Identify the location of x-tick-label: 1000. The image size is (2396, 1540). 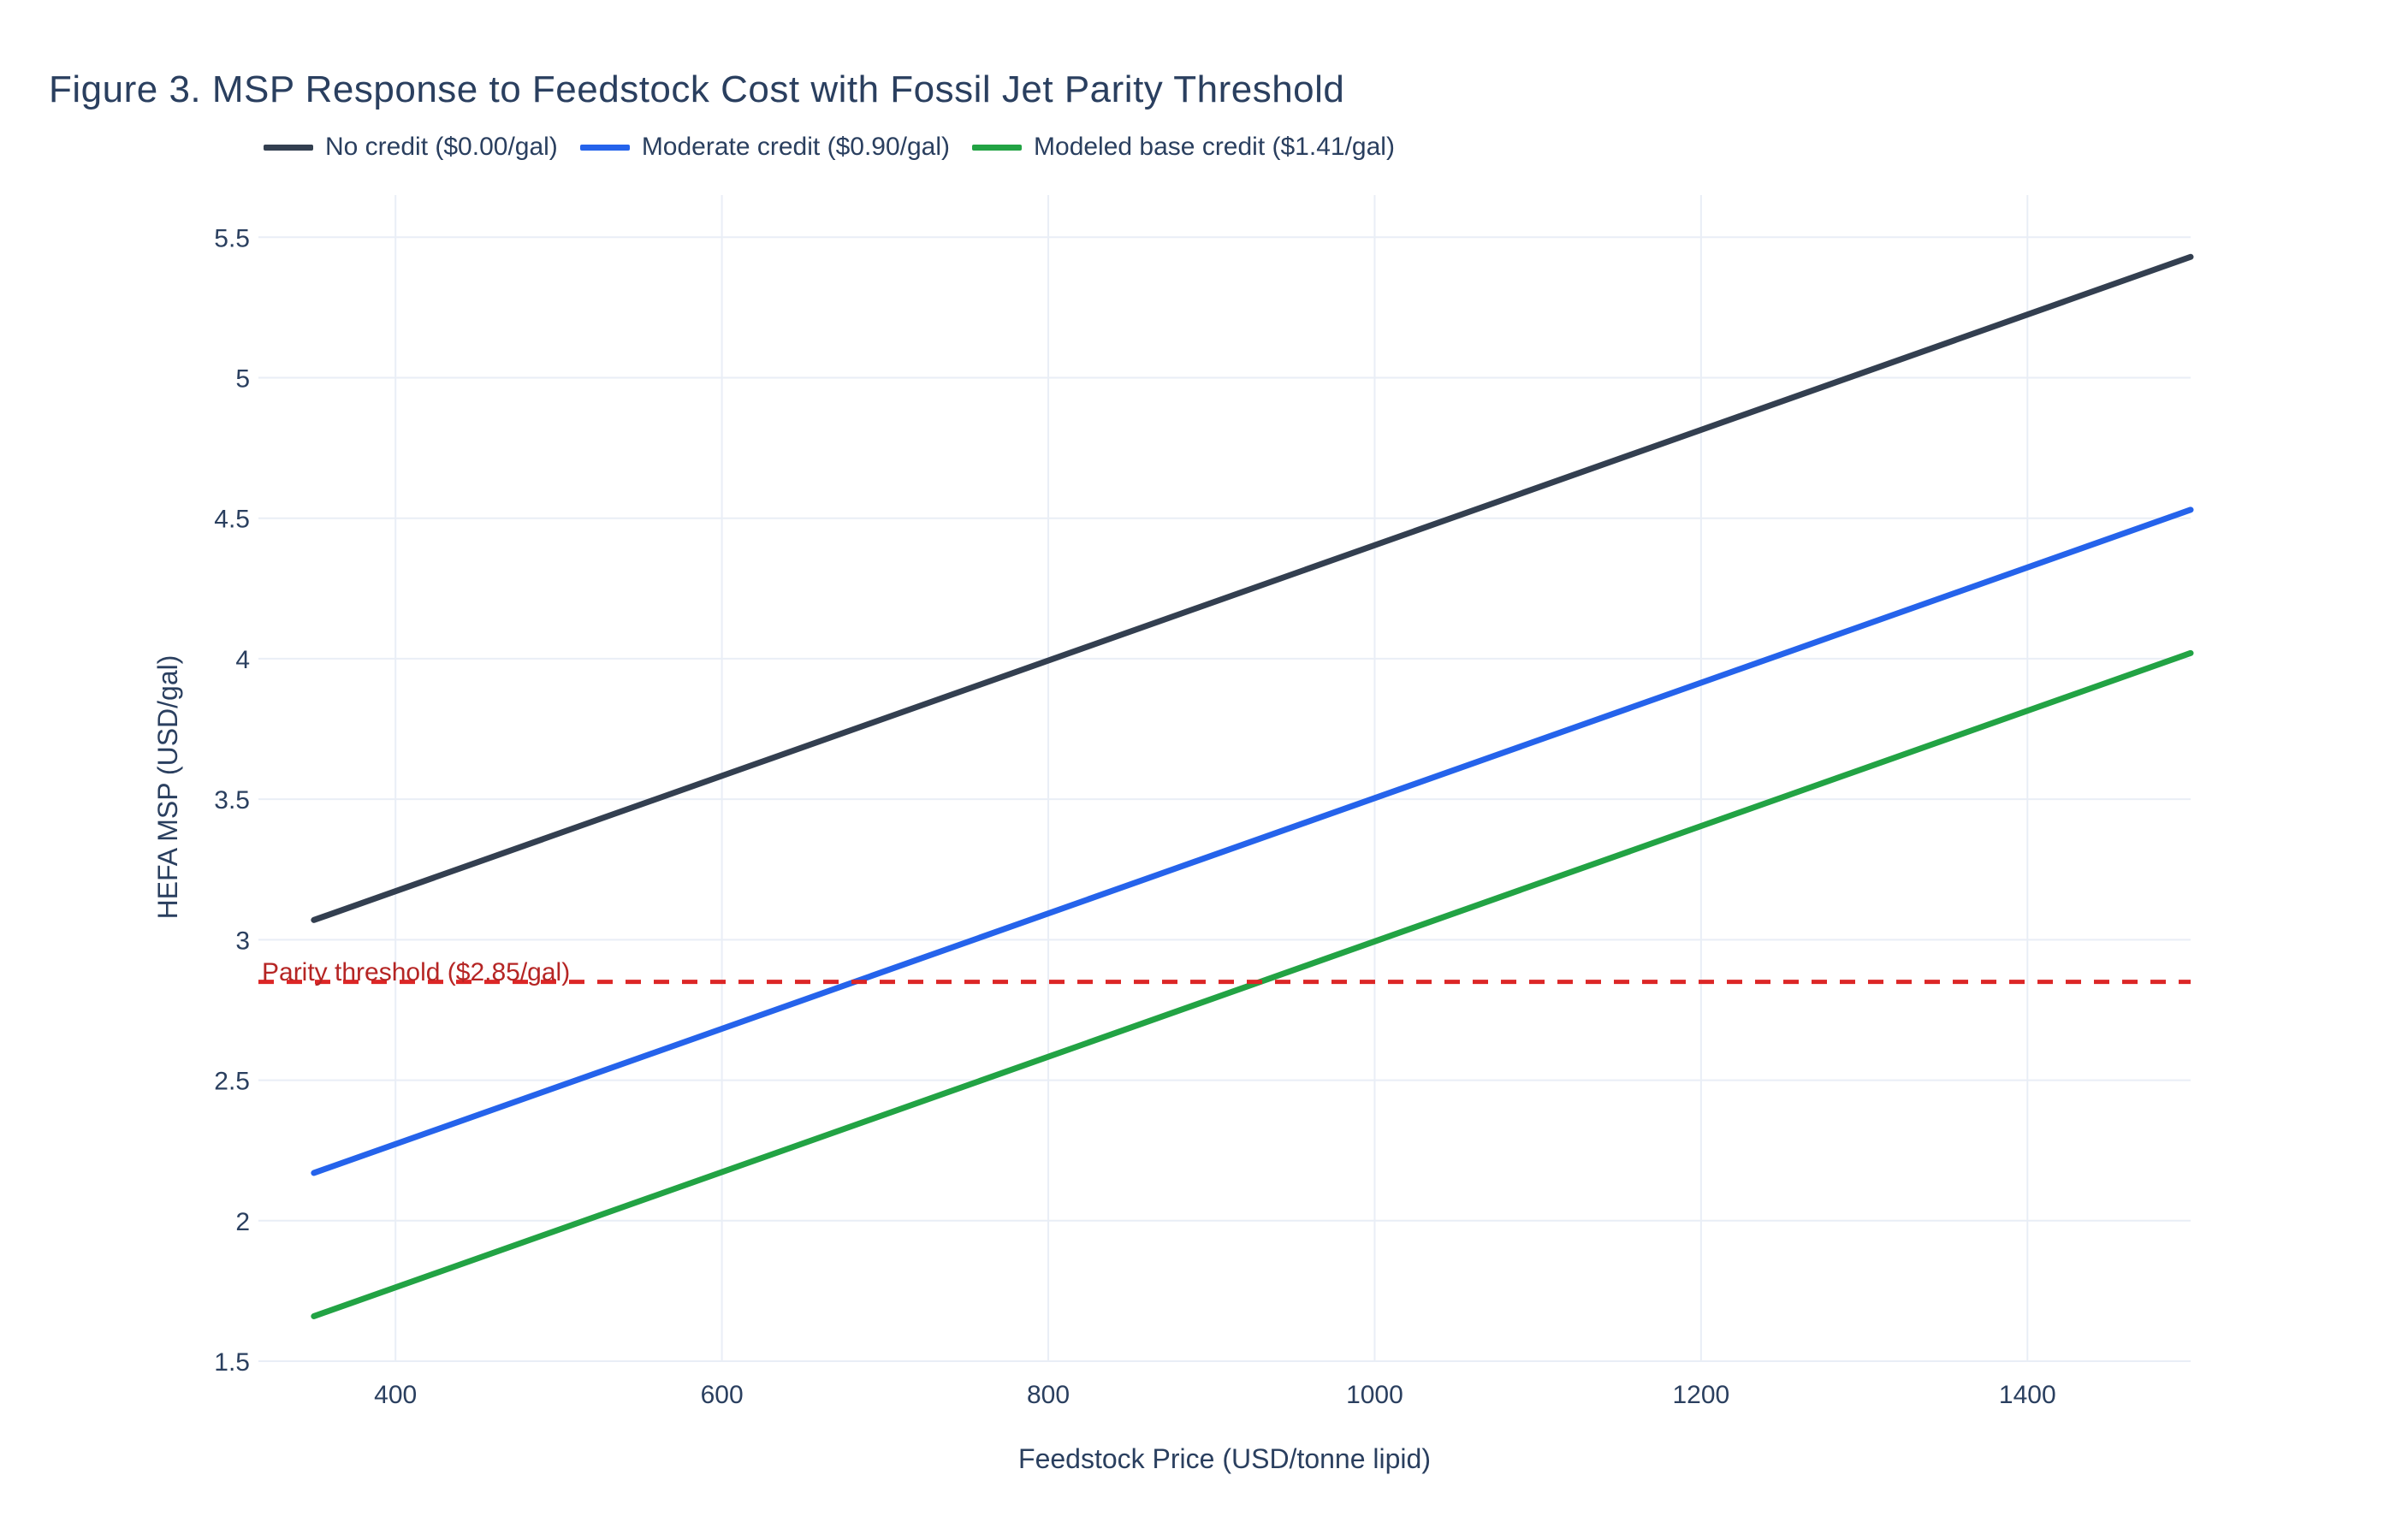
(1375, 1395).